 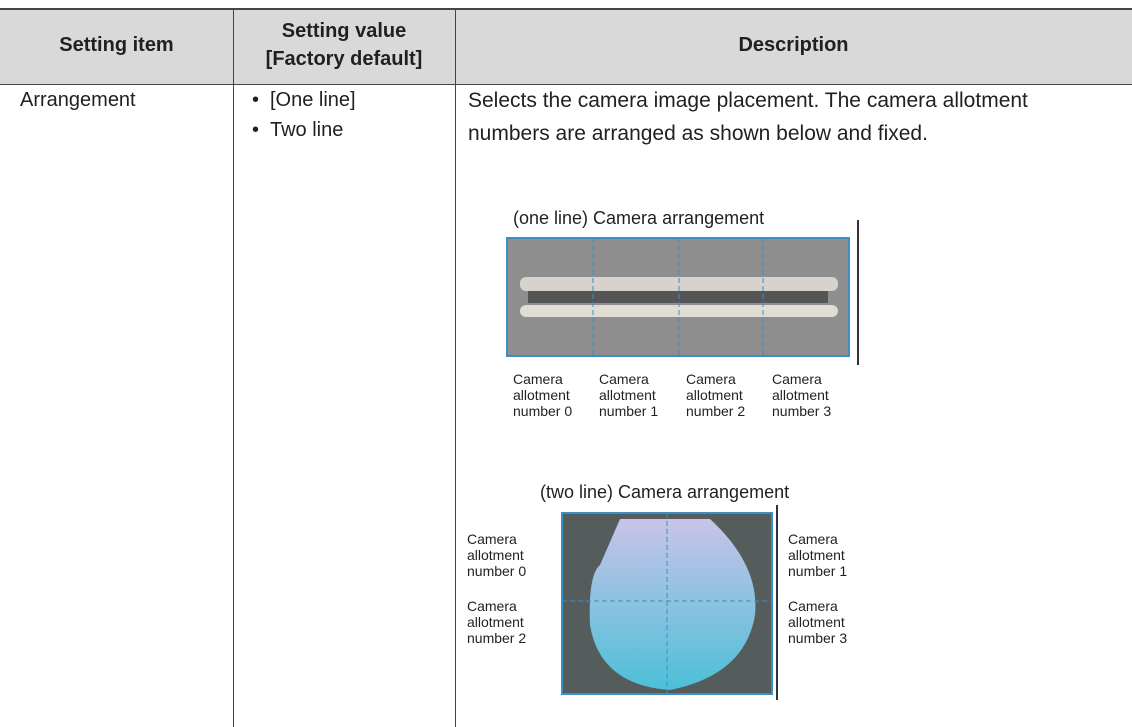 I want to click on header-cell: Description, so click(x=793, y=45).